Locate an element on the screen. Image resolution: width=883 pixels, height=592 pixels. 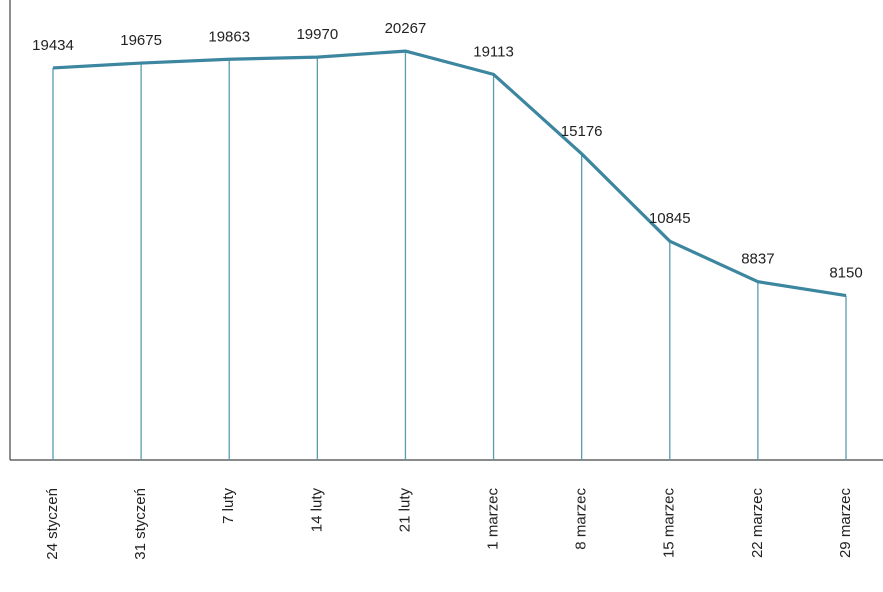
data-label: 19970 is located at coordinates (317, 34).